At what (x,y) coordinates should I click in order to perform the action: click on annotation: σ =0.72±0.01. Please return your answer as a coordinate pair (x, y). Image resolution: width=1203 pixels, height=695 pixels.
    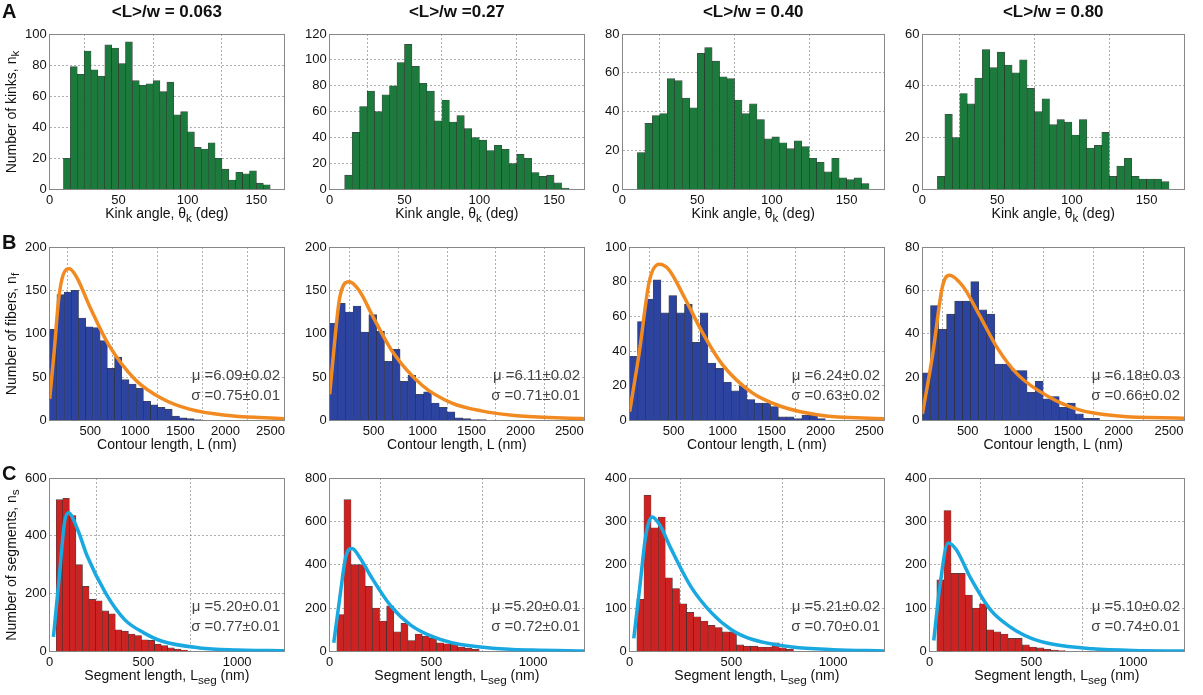
    Looking at the image, I should click on (535, 626).